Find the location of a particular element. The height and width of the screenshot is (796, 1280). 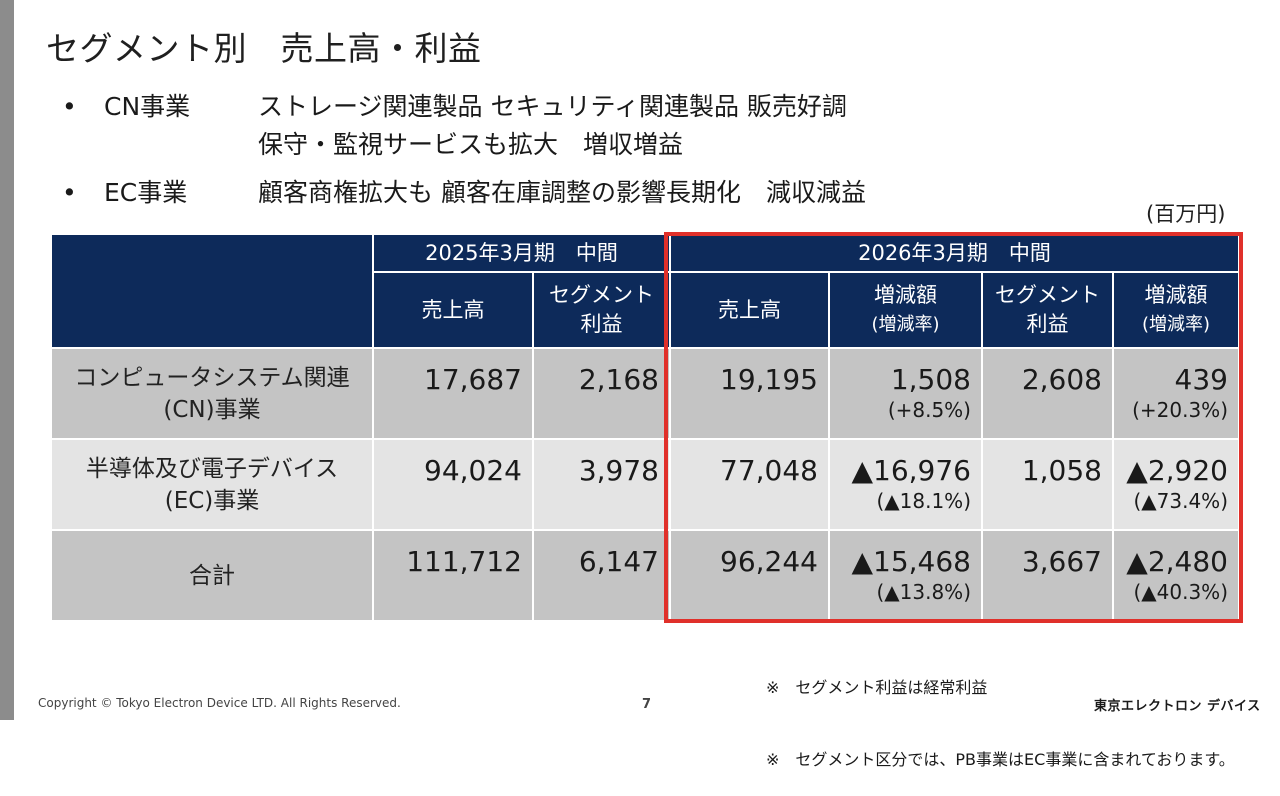

profit-change-rate: (+20.3%) is located at coordinates (1180, 410).